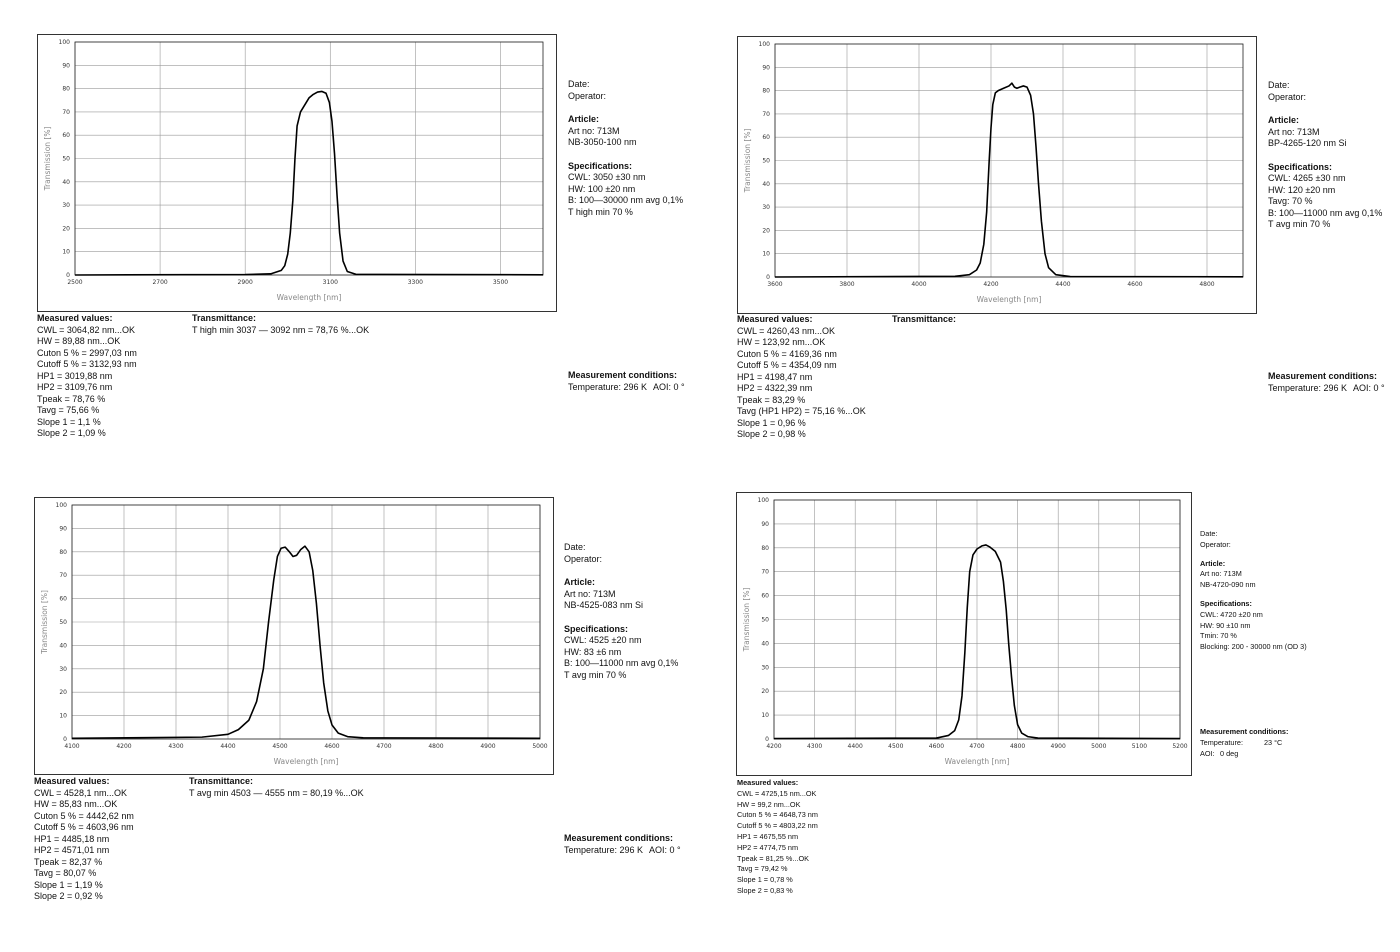 The height and width of the screenshot is (952, 1400). What do you see at coordinates (801, 411) in the screenshot?
I see `measured-line: Tavg (HP1 HP2) = 75,16 %...OK` at bounding box center [801, 411].